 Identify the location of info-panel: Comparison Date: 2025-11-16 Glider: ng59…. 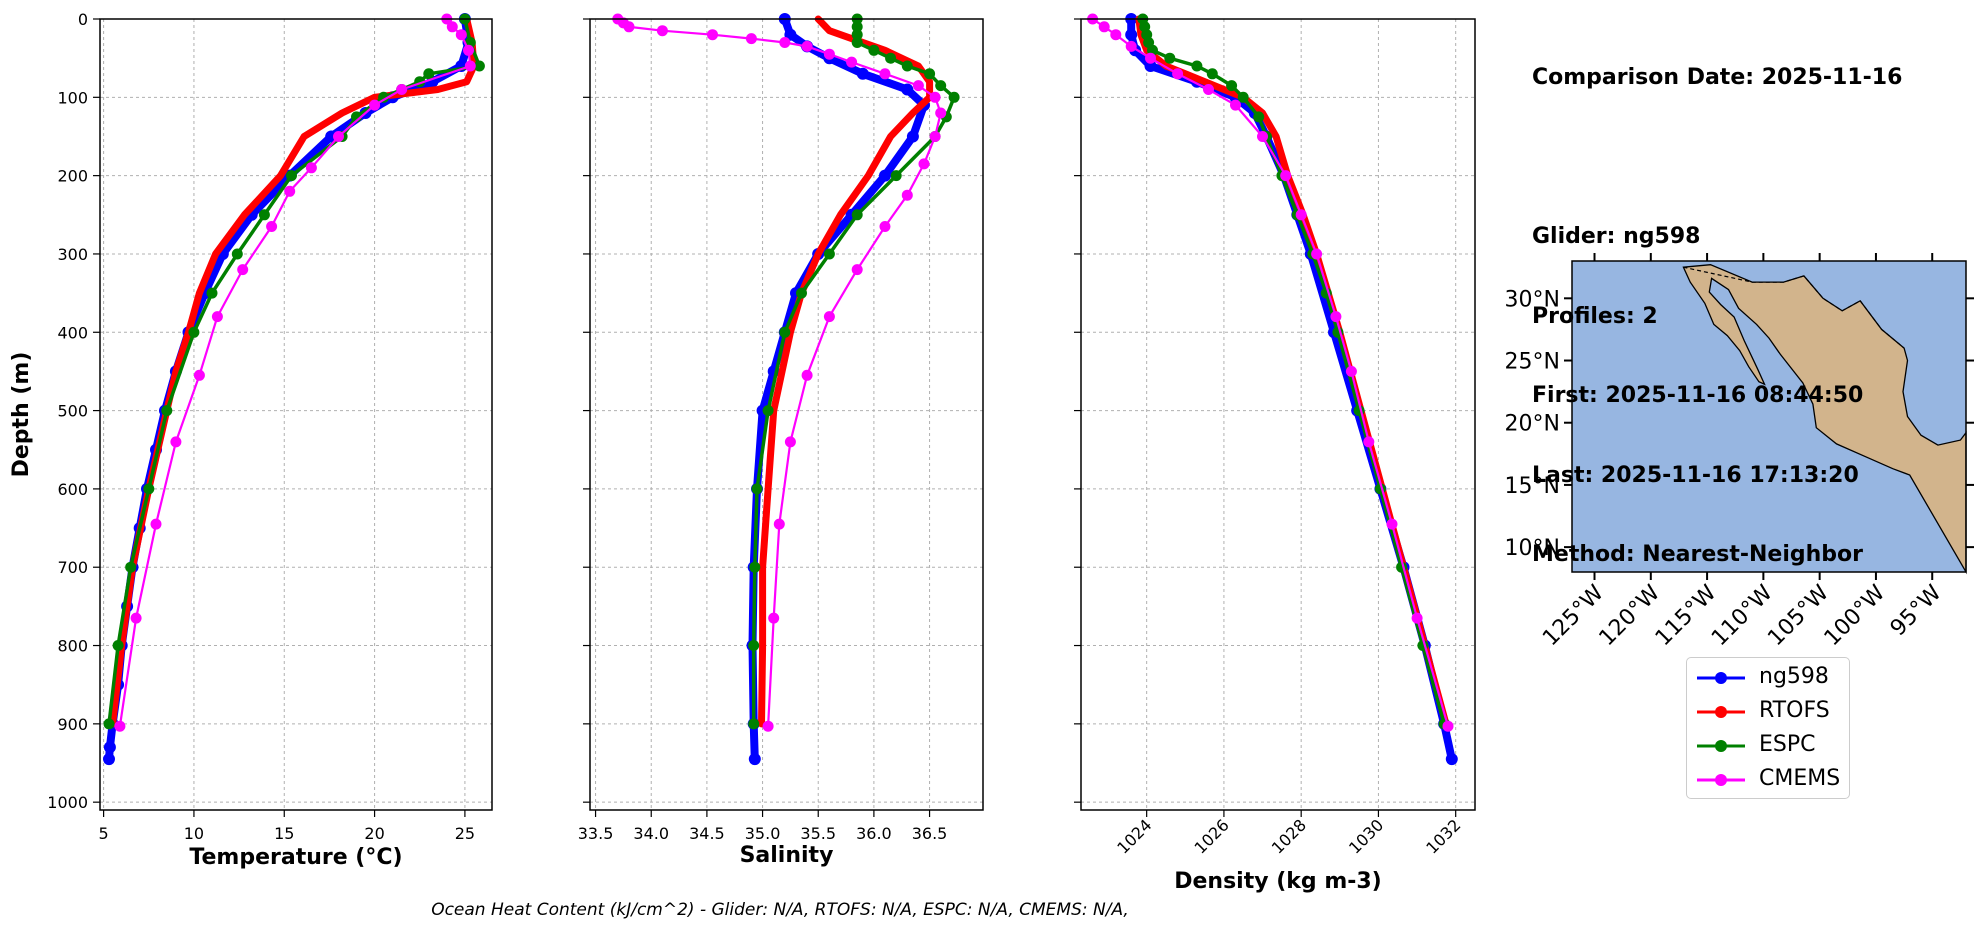
(1717, 303).